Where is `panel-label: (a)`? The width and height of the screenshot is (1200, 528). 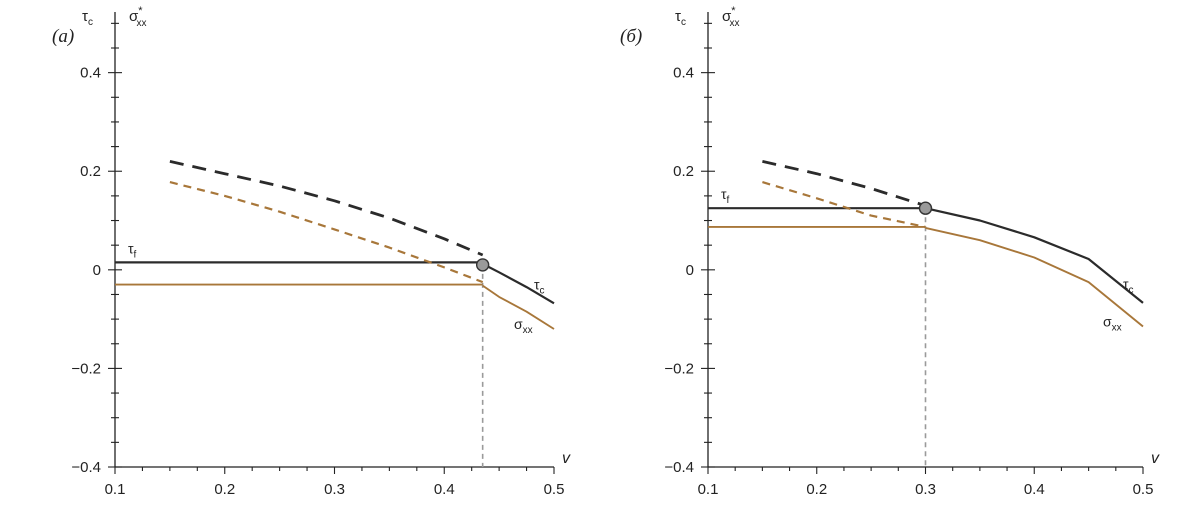
panel-label: (a) is located at coordinates (63, 36).